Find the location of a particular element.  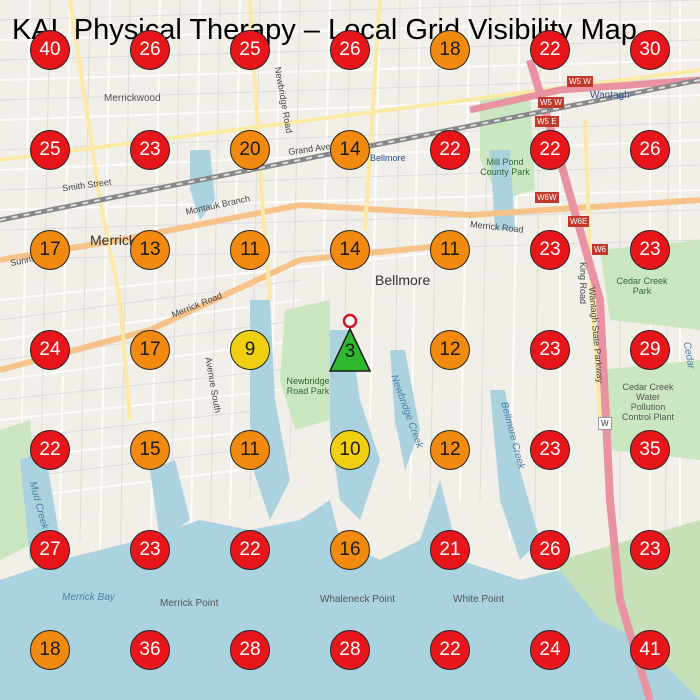

grid-marker-r2-c3: 20 is located at coordinates (250, 150).